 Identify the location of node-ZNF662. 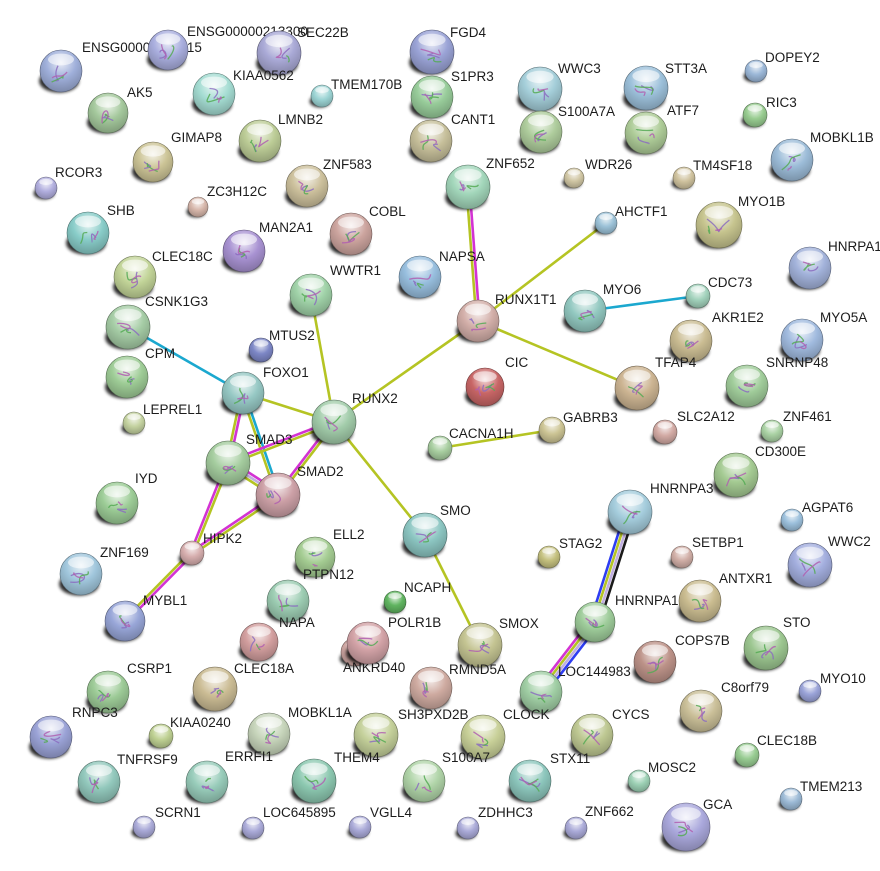
(575, 828).